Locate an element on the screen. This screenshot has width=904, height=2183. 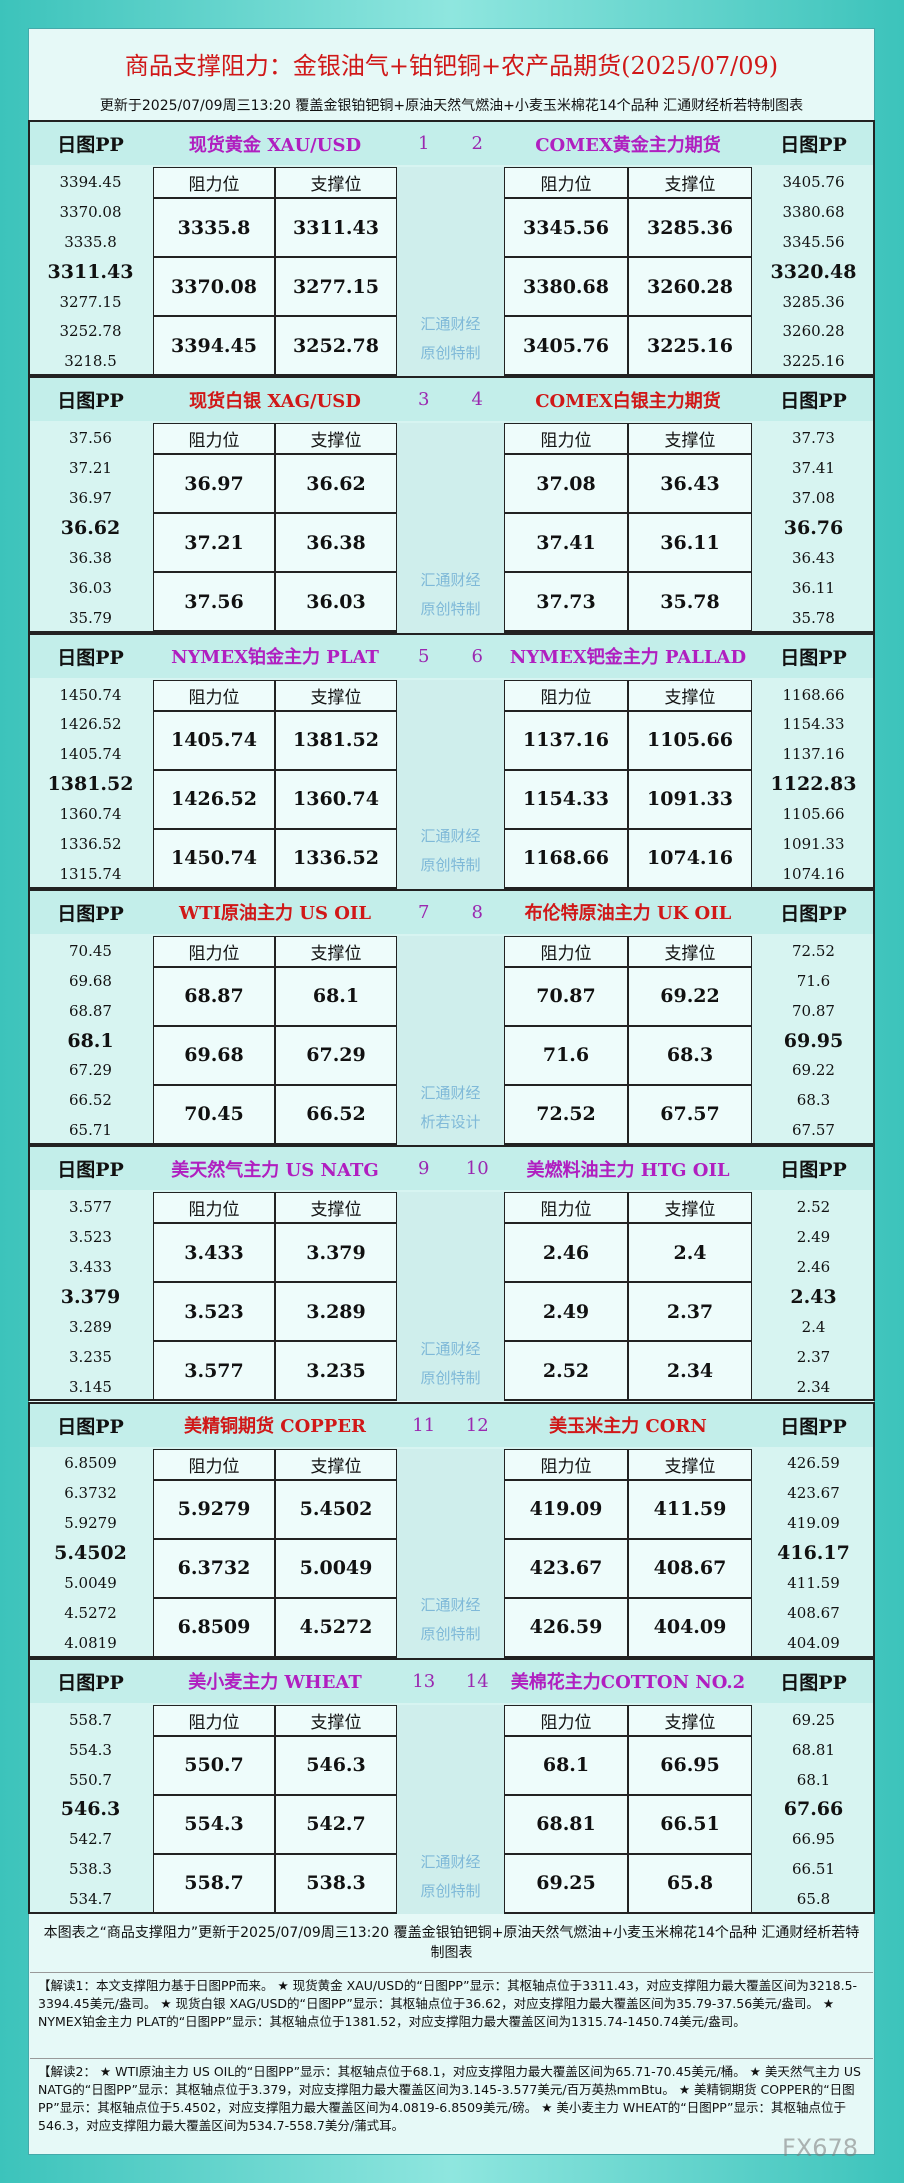
resistance-value: 6.8509 is located at coordinates (214, 1627).